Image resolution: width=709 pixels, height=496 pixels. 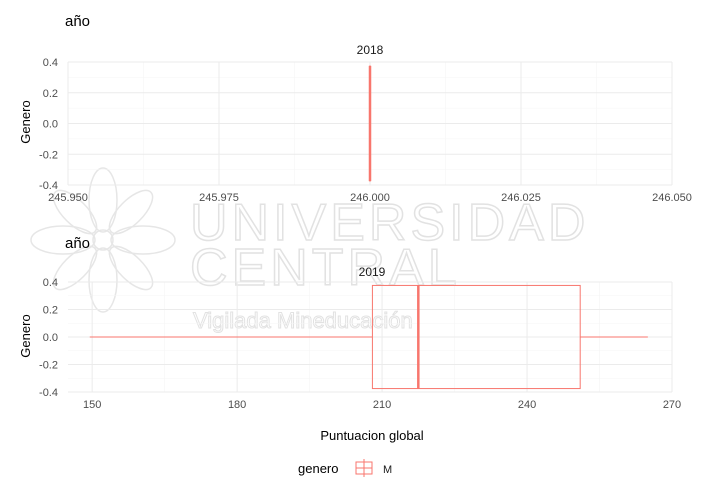 I want to click on legend: genero M, so click(x=345, y=468).